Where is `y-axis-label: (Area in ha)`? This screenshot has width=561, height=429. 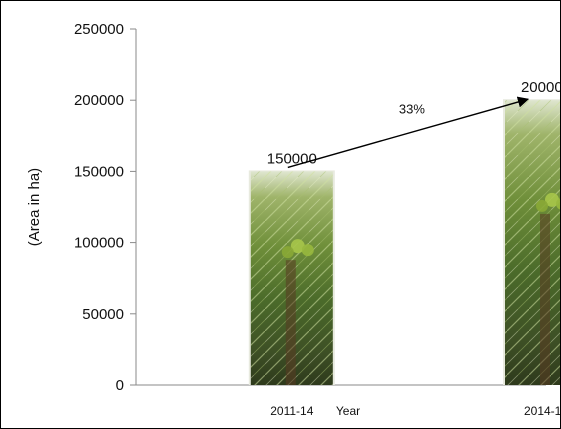 y-axis-label: (Area in ha) is located at coordinates (34, 207).